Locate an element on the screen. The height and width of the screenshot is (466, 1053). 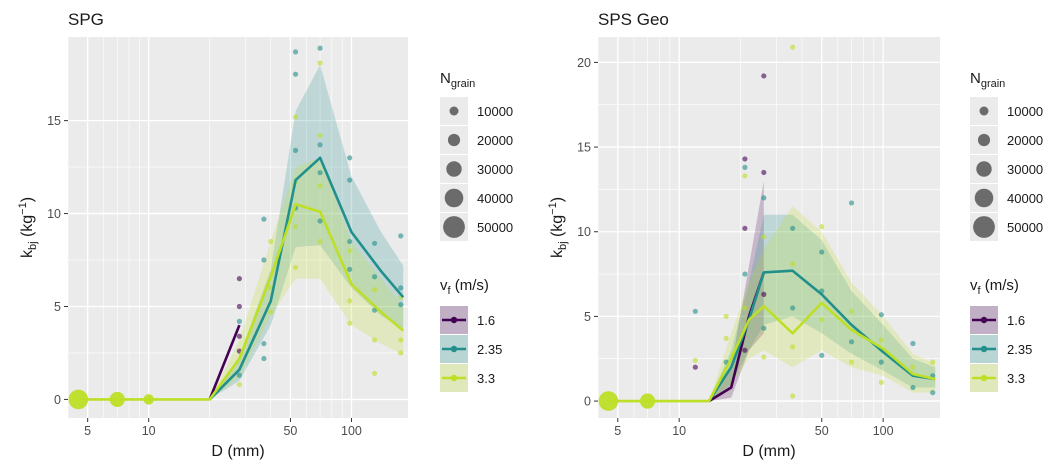
color-legend-title-main: v is located at coordinates (974, 285).